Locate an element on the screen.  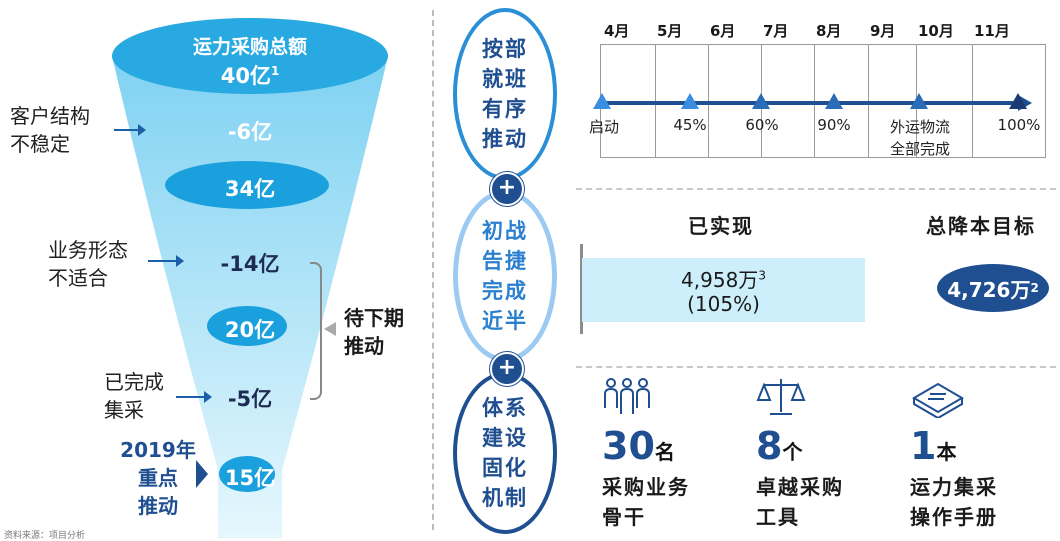
achievement-label: 运力集采 操作手册 is located at coordinates (954, 502).